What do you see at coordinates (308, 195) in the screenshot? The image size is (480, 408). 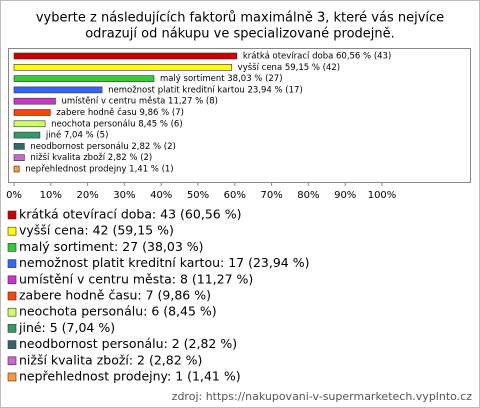 I see `x-tick-label: 80%` at bounding box center [308, 195].